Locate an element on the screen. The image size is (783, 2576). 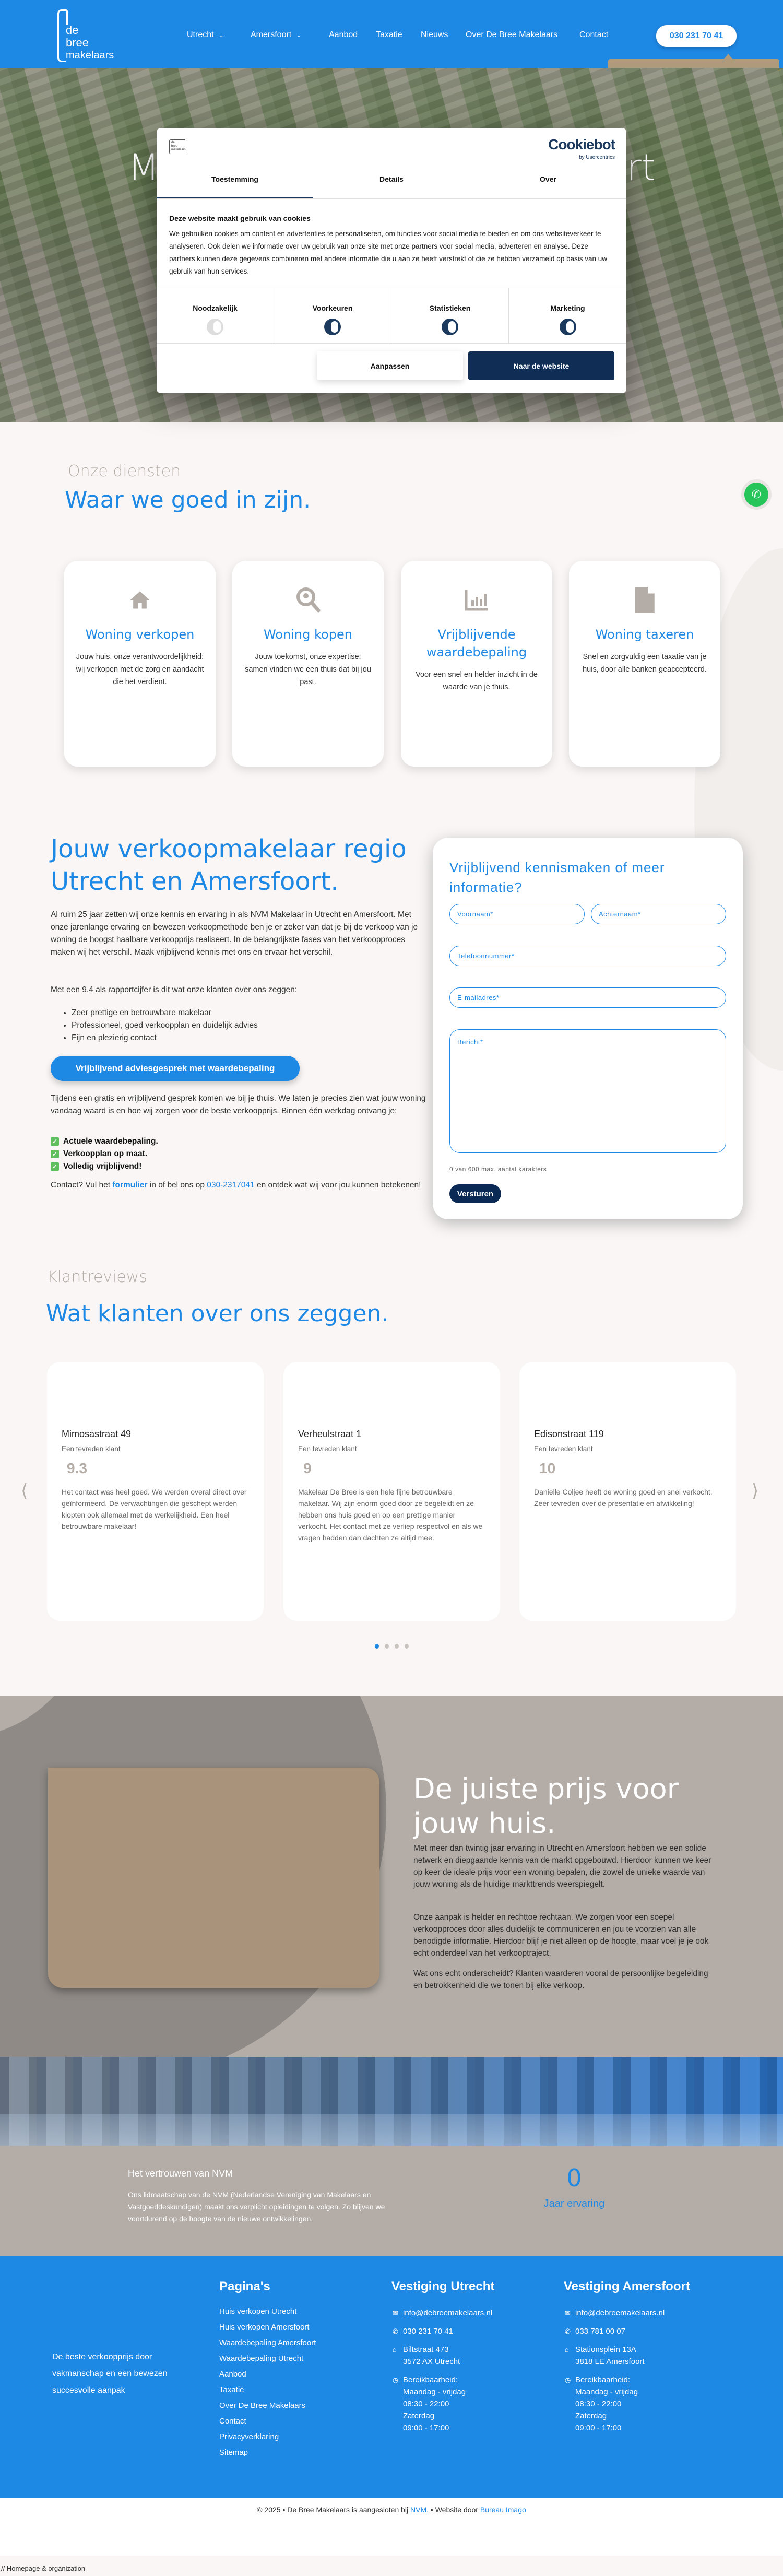
nav-contact: Contact is located at coordinates (594, 34).